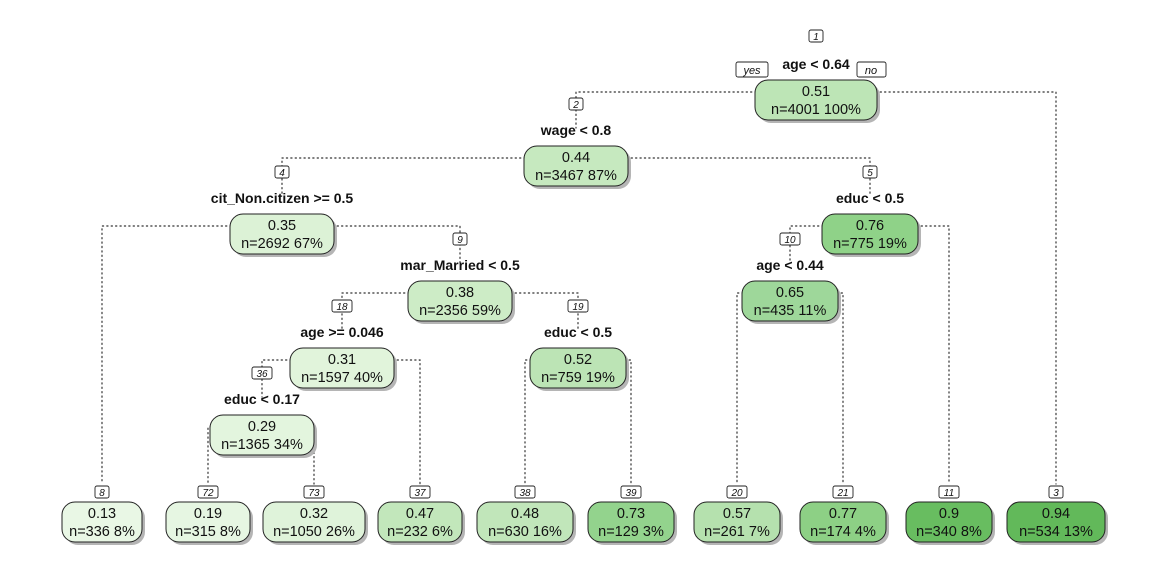 Image resolution: width=1161 pixels, height=580 pixels. I want to click on node-value: 0.77, so click(843, 514).